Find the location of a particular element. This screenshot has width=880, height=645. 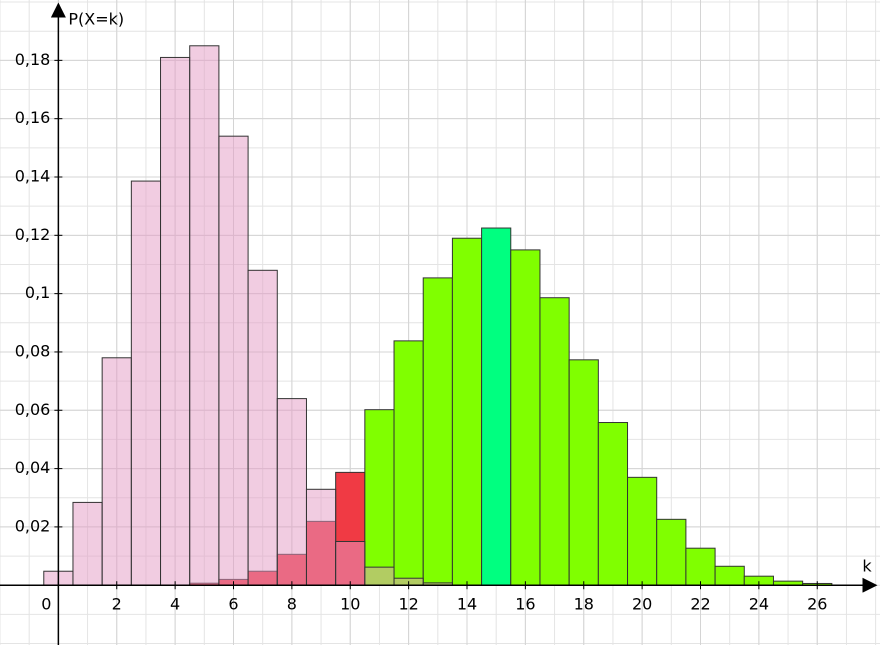

x-tick-label: 14 is located at coordinates (467, 604).